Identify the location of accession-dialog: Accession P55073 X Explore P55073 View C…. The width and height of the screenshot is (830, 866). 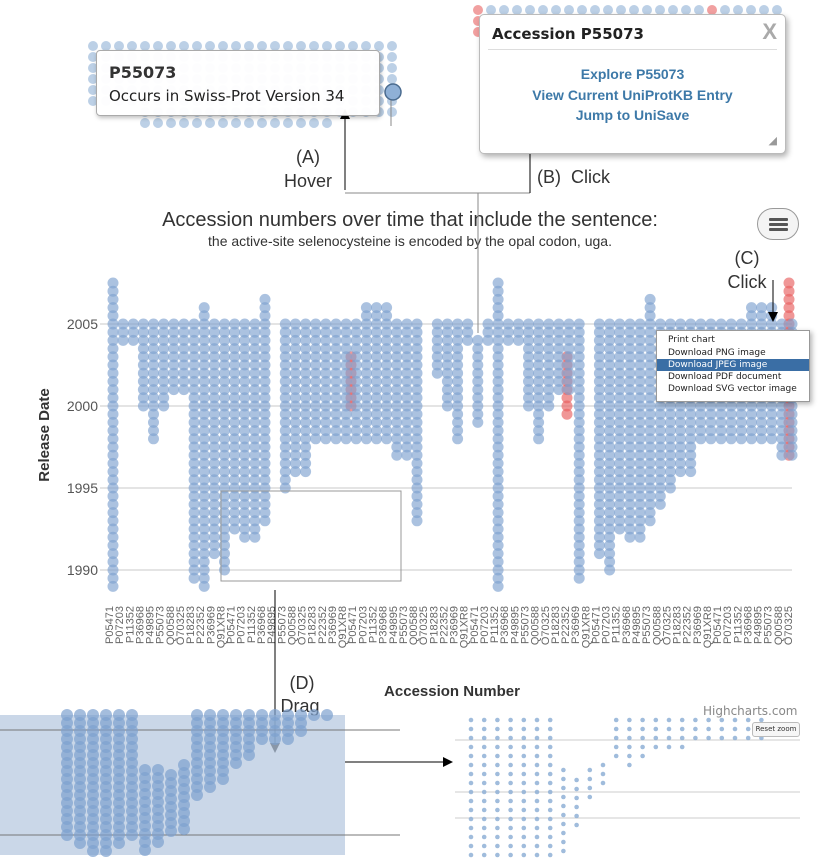
(632, 84).